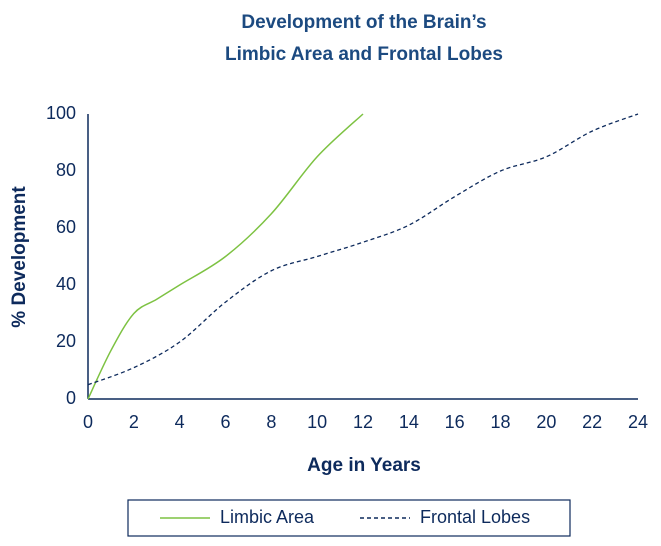 The width and height of the screenshot is (661, 546). Describe the element at coordinates (455, 422) in the screenshot. I see `x-tick-label: 16` at that location.